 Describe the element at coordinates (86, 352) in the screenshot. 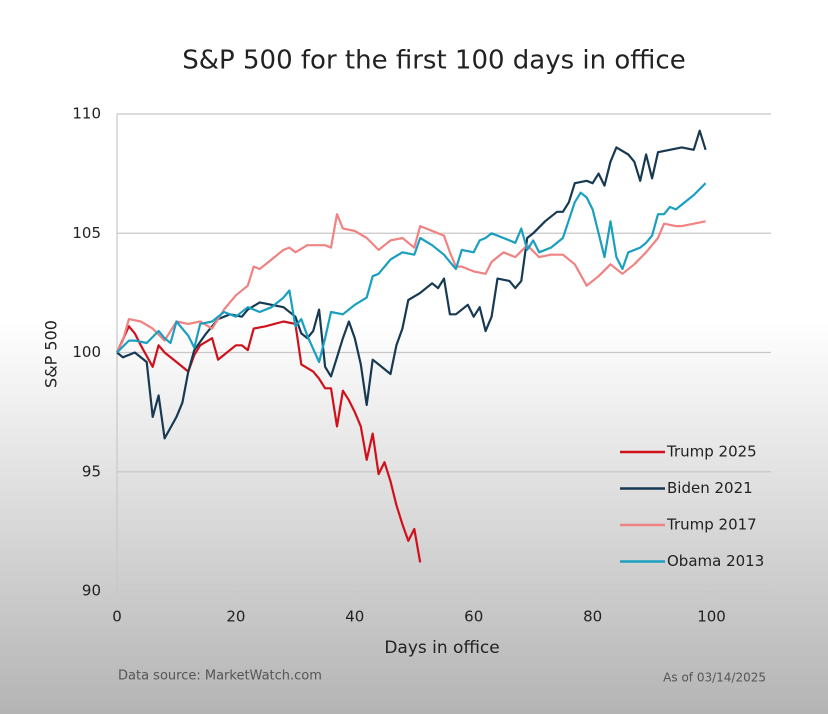

I see `y-tick-label: 100` at that location.